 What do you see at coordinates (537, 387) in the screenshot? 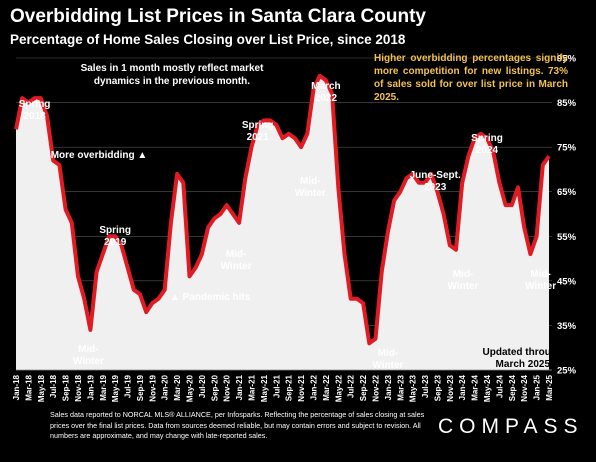
I see `x-tick-label: Jan-25` at bounding box center [537, 387].